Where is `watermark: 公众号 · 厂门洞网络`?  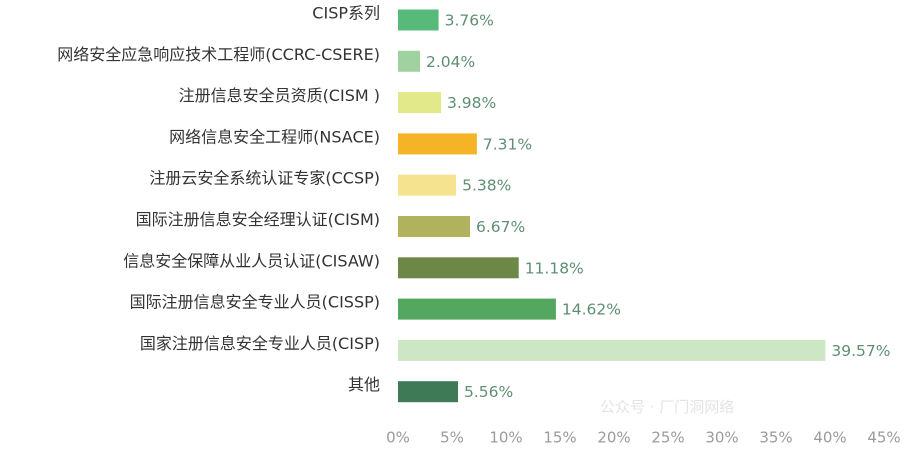
watermark: 公众号 · 厂门洞网络 is located at coordinates (667, 407).